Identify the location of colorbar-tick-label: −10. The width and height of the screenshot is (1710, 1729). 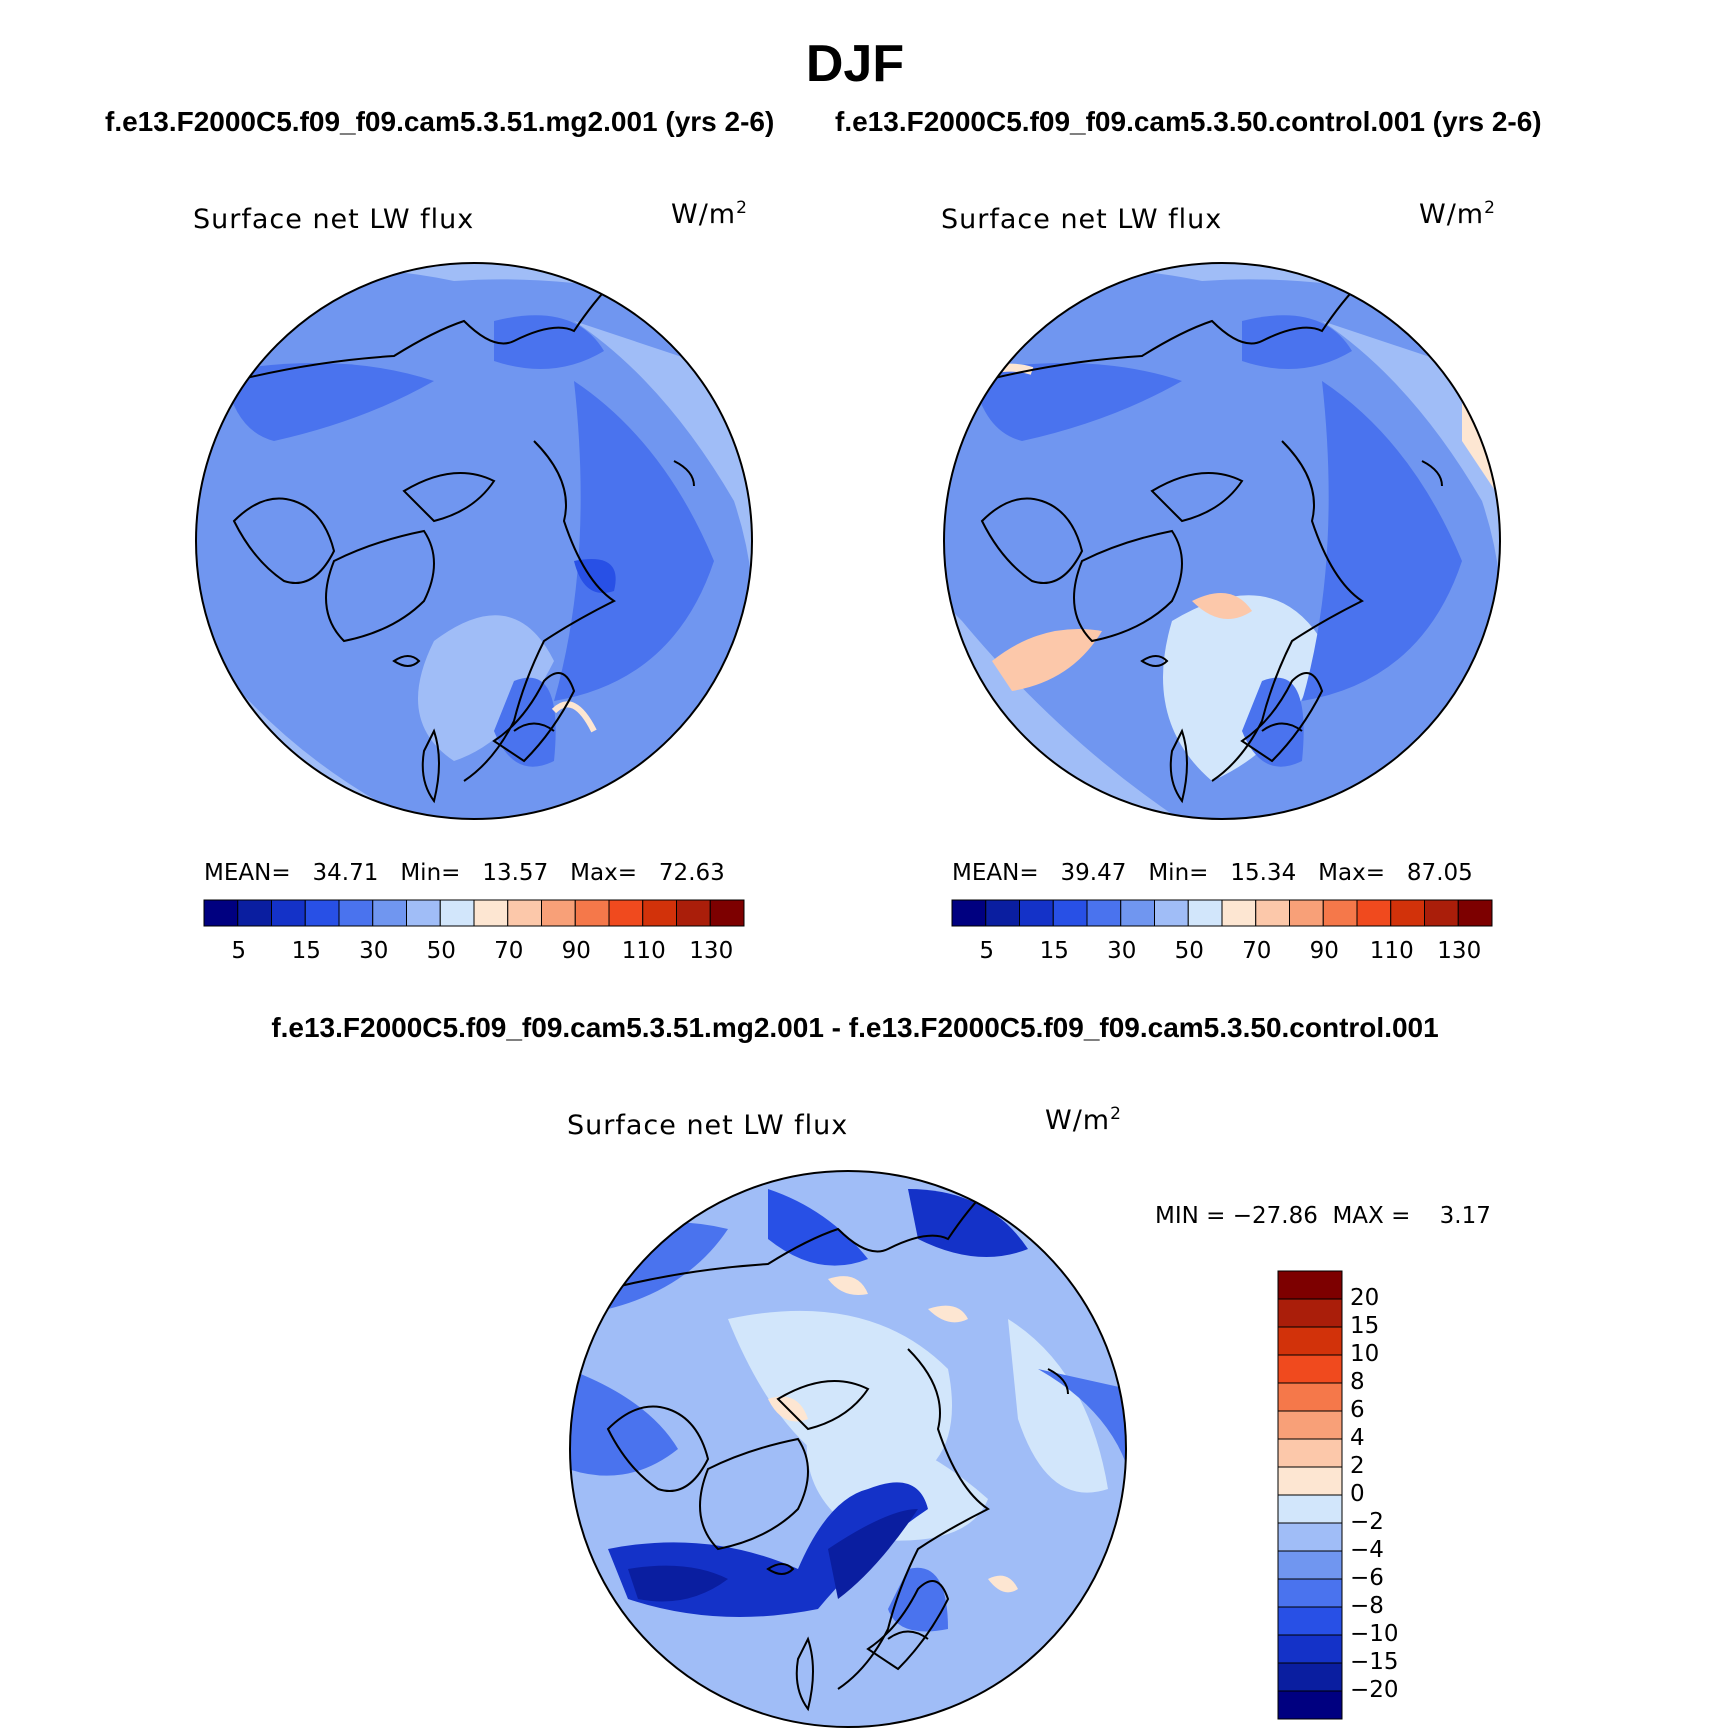
(1374, 1634).